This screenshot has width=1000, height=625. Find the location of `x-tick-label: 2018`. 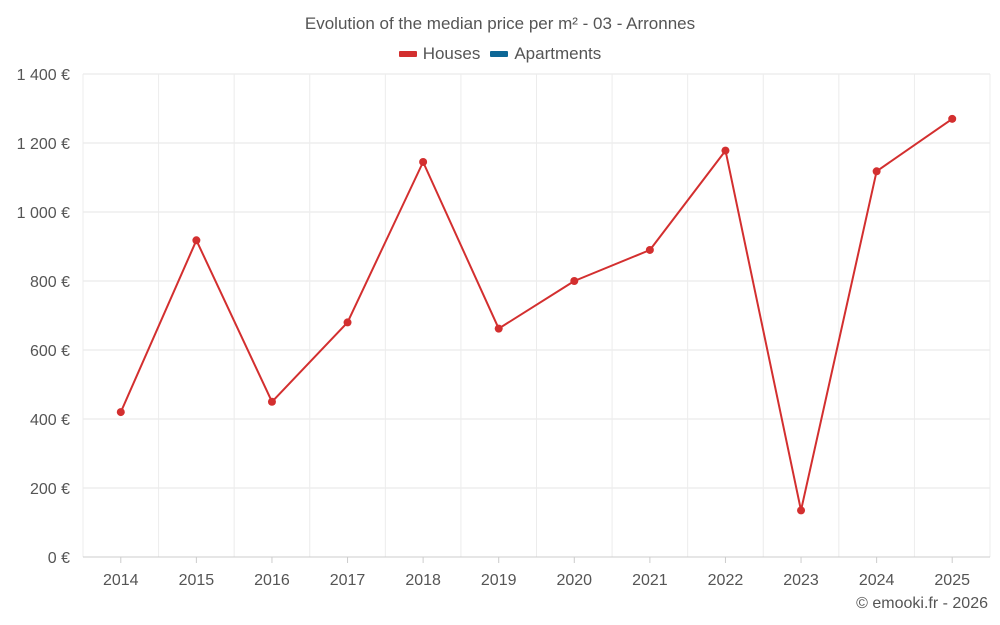

x-tick-label: 2018 is located at coordinates (423, 580).